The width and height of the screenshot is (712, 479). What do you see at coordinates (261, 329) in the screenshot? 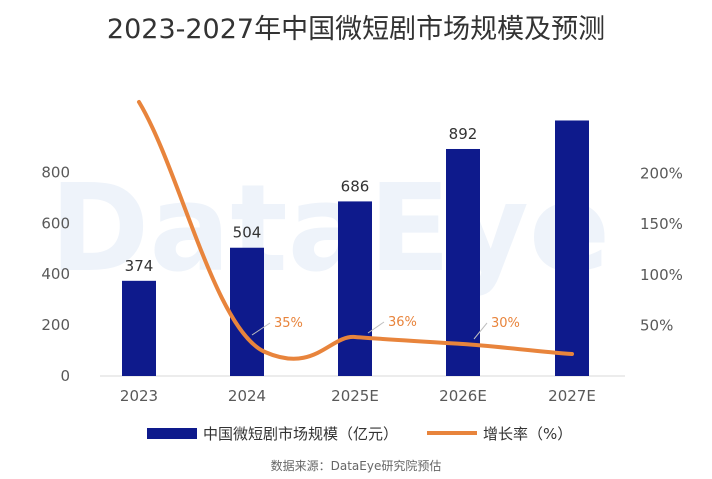
I see `rate-leader-2024` at bounding box center [261, 329].